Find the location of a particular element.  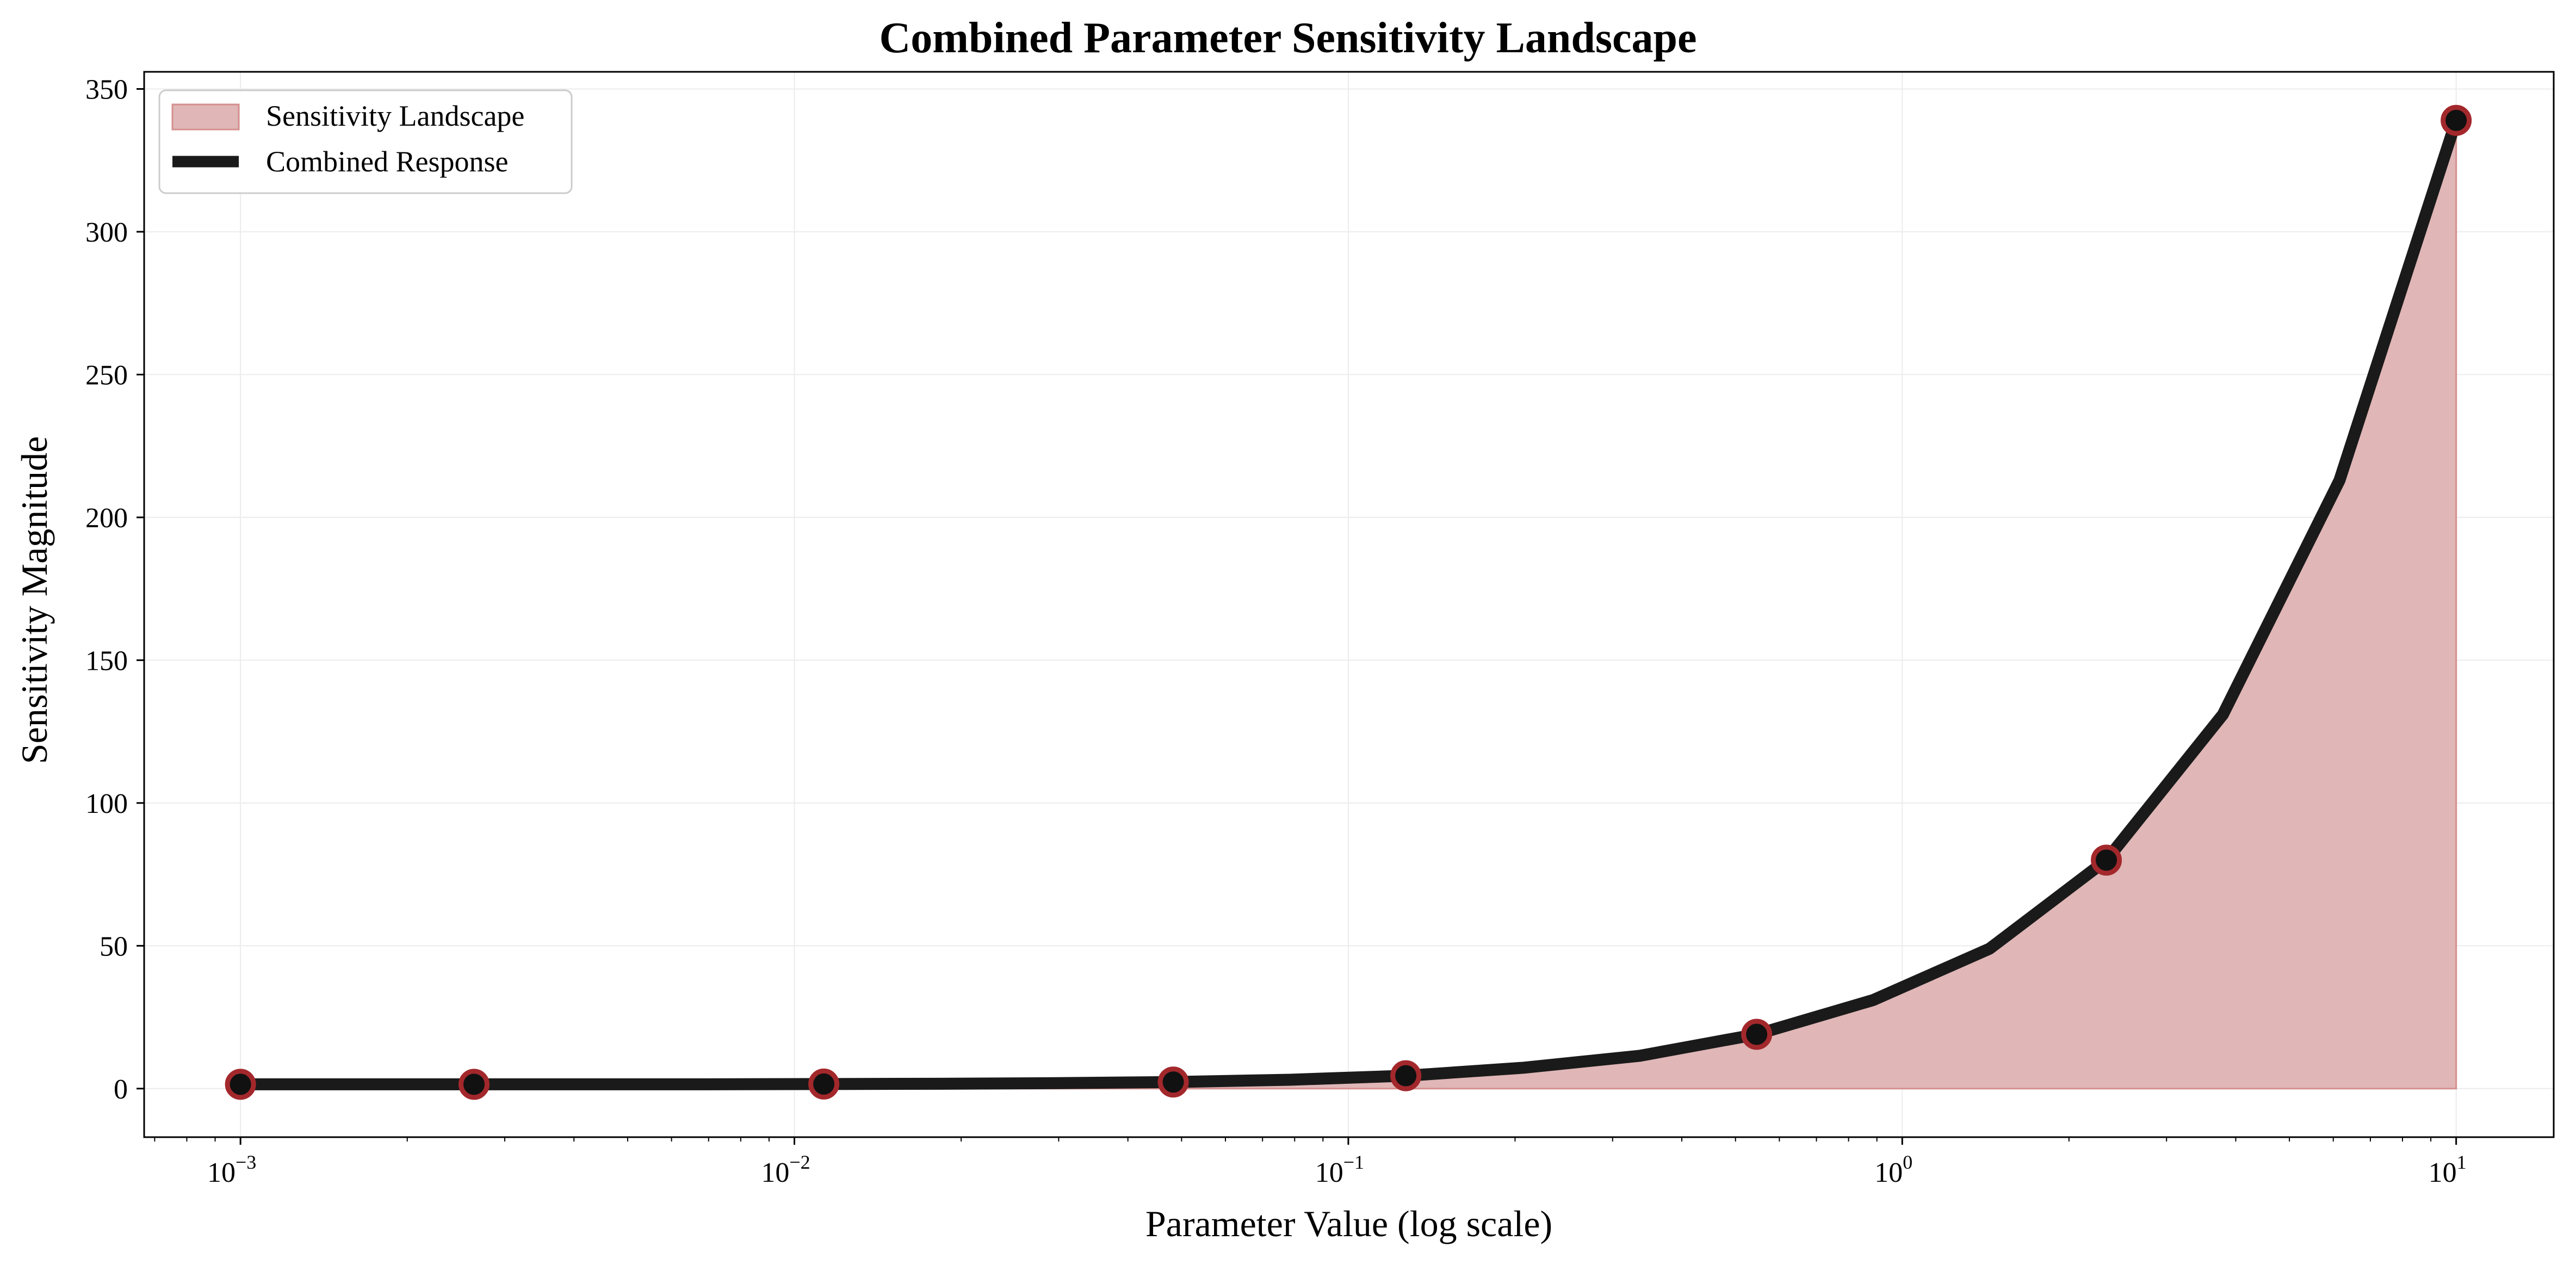

x-axis-ticks: 10⁻³ 10⁻² 10⁻¹ 10⁰ 10¹ is located at coordinates (1311, 1162).